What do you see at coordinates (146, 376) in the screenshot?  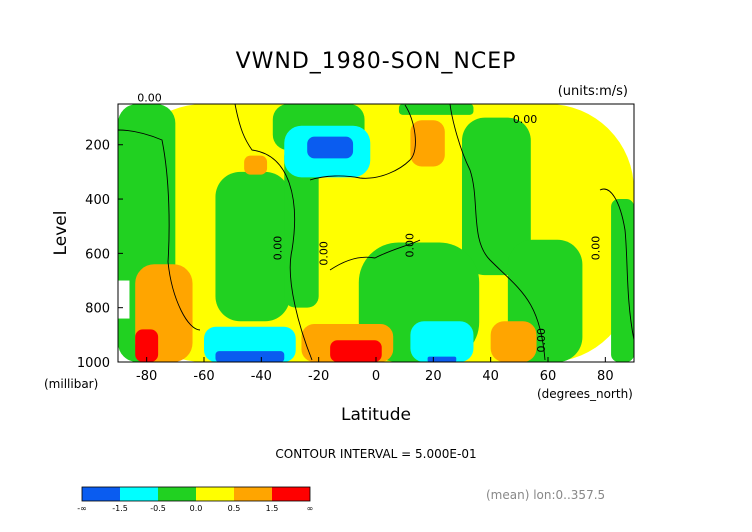 I see `x-tick-label-0: -80` at bounding box center [146, 376].